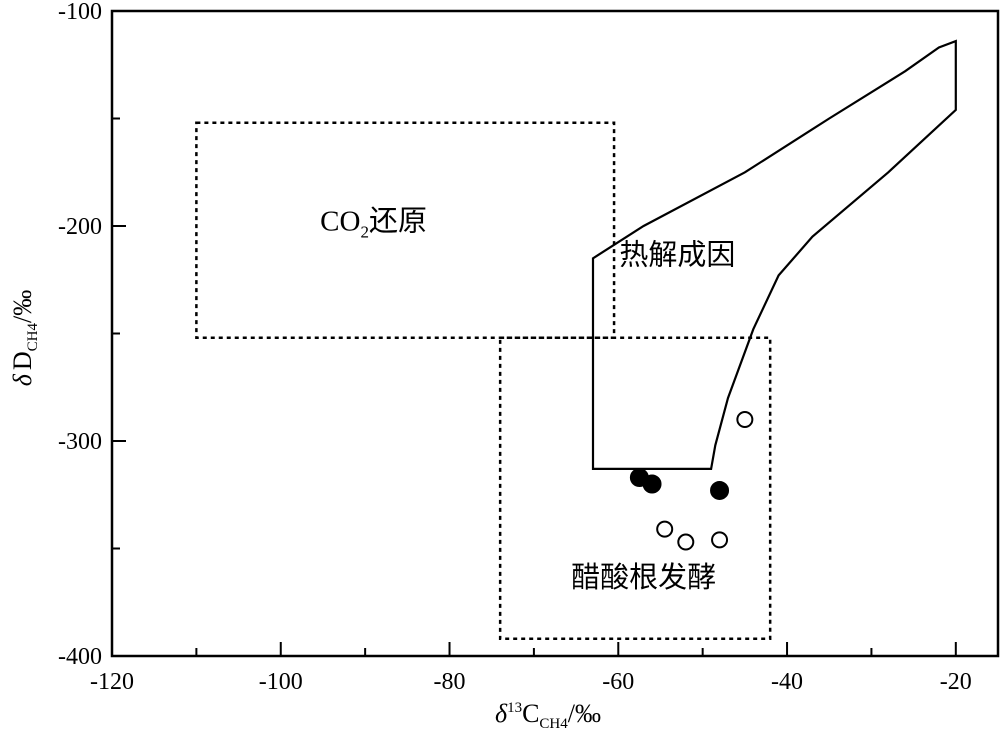 The height and width of the screenshot is (736, 1000). Describe the element at coordinates (24, 338) in the screenshot. I see `y-axis-title: δDCH4/‰` at that location.